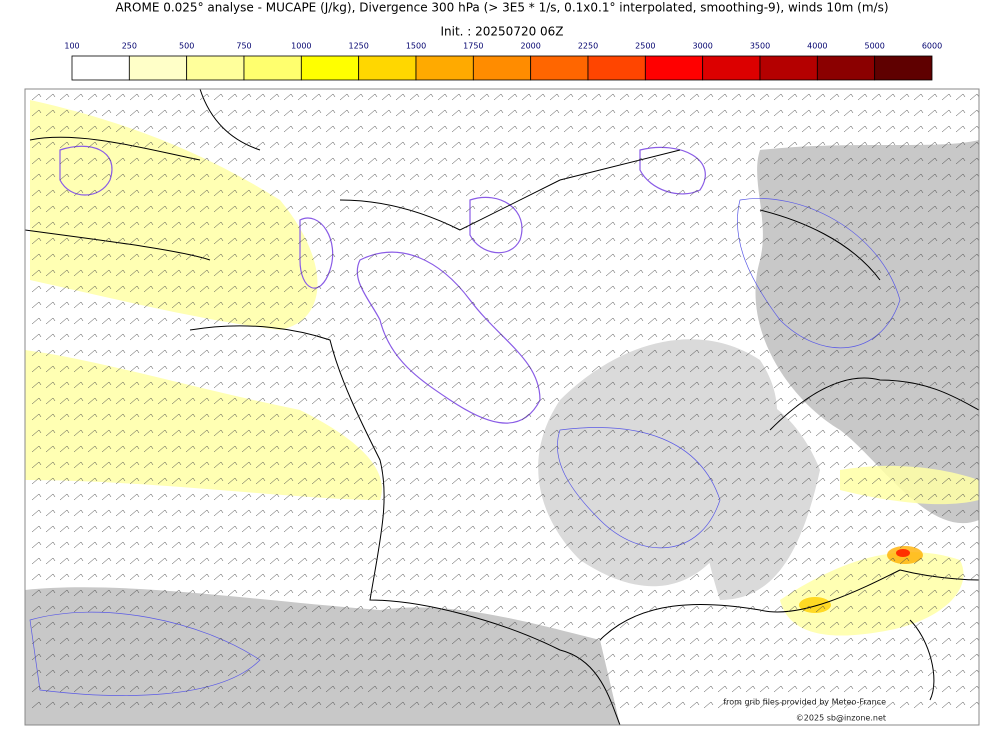  Describe the element at coordinates (330, 68) in the screenshot. I see `colorbar-segment` at that location.